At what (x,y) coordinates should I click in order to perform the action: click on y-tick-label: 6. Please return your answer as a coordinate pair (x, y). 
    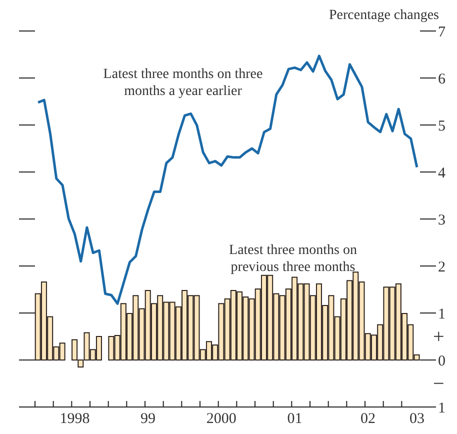
    Looking at the image, I should click on (442, 79).